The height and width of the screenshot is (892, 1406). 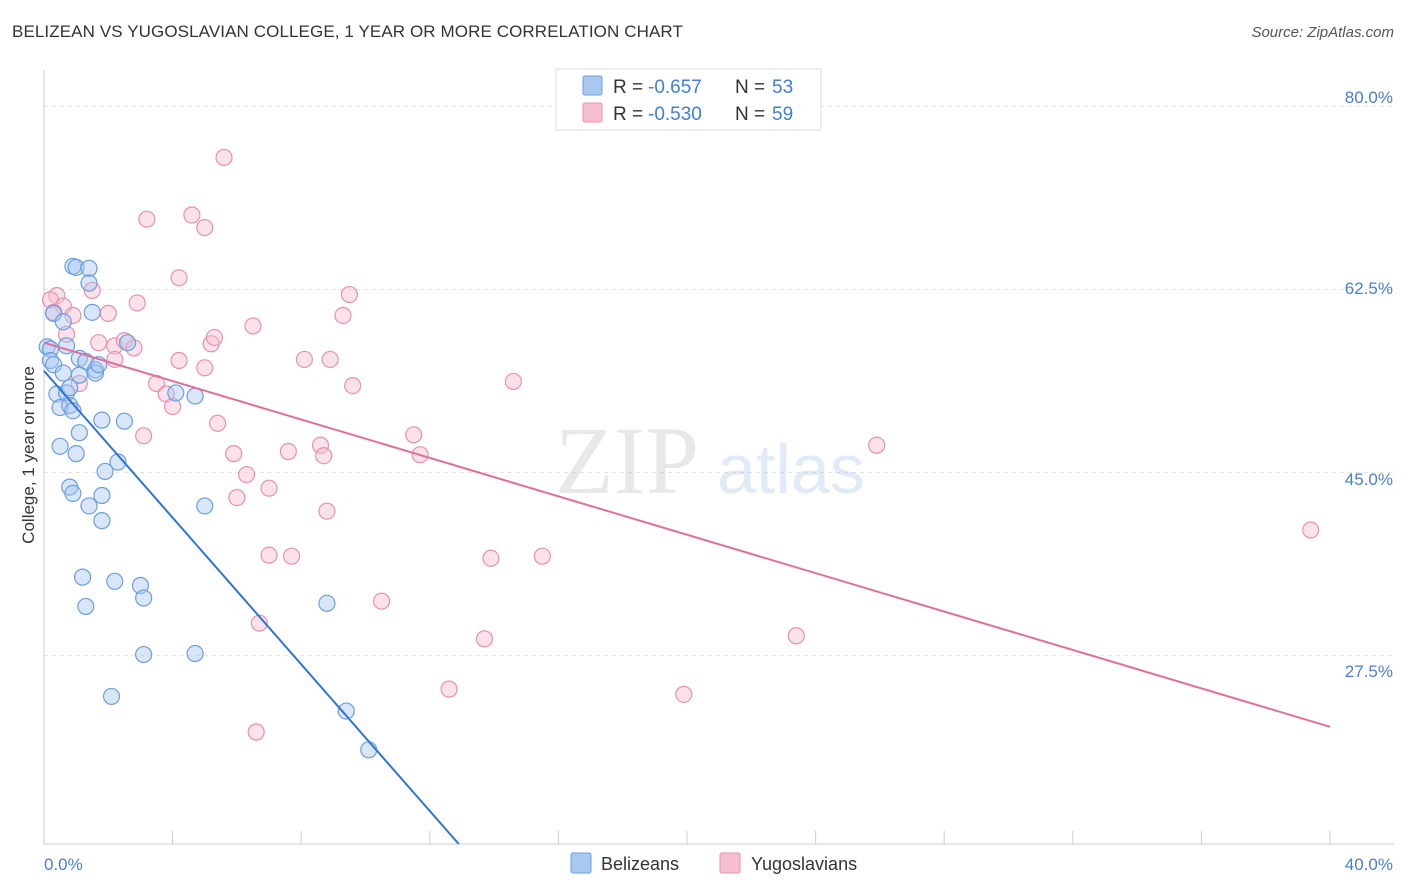 I want to click on series-belizeans-points, so click(x=208, y=508).